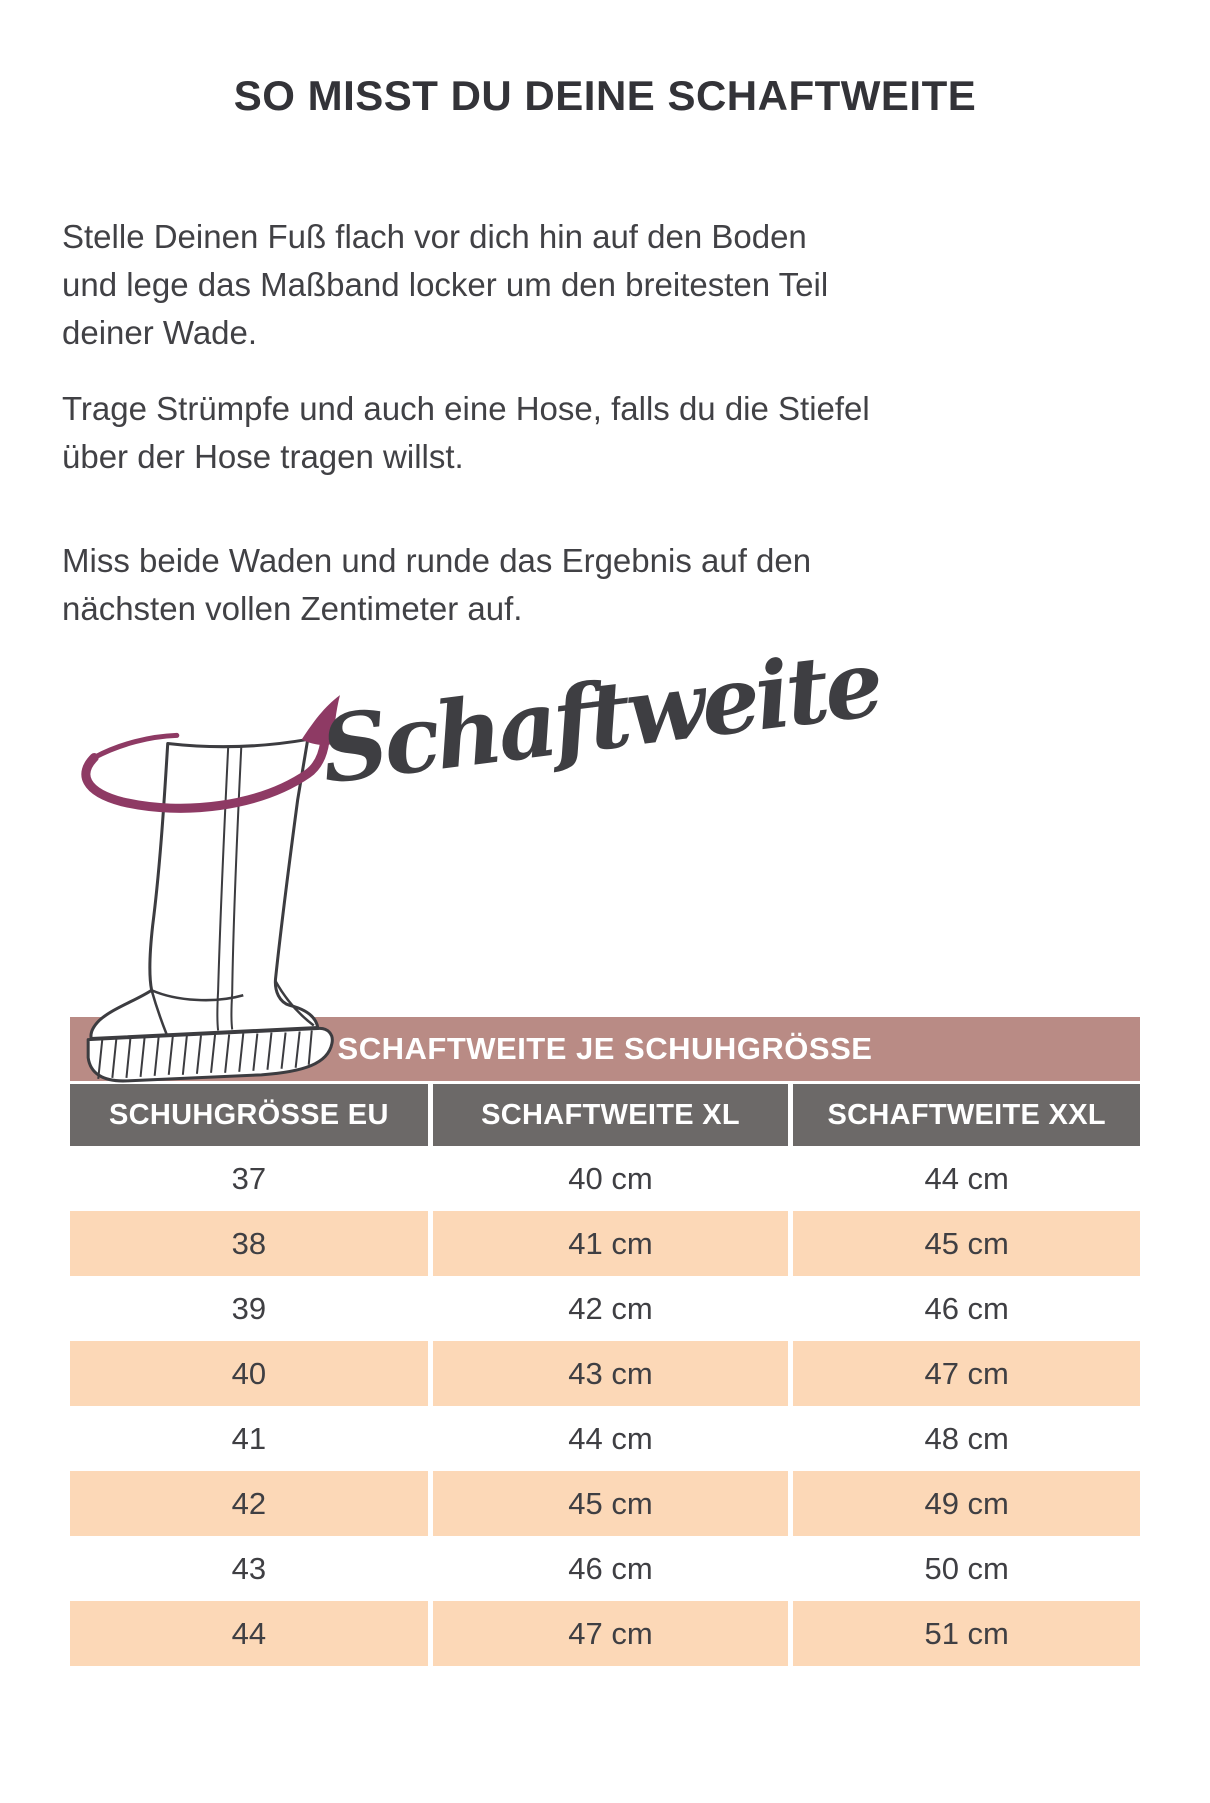 Image resolution: width=1210 pixels, height=1803 pixels. Describe the element at coordinates (610, 1438) in the screenshot. I see `cell-xl: 44 cm` at that location.